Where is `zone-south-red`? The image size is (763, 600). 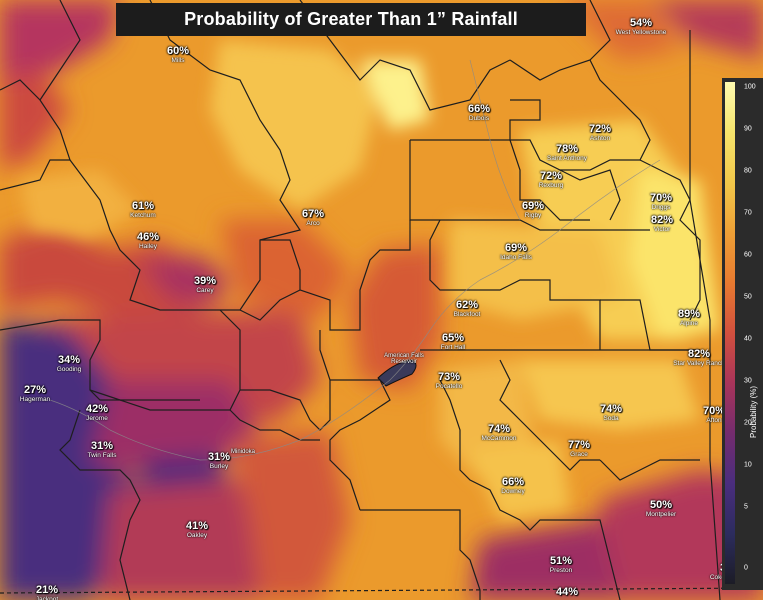
zone-south-red is located at coordinates (290, 515).